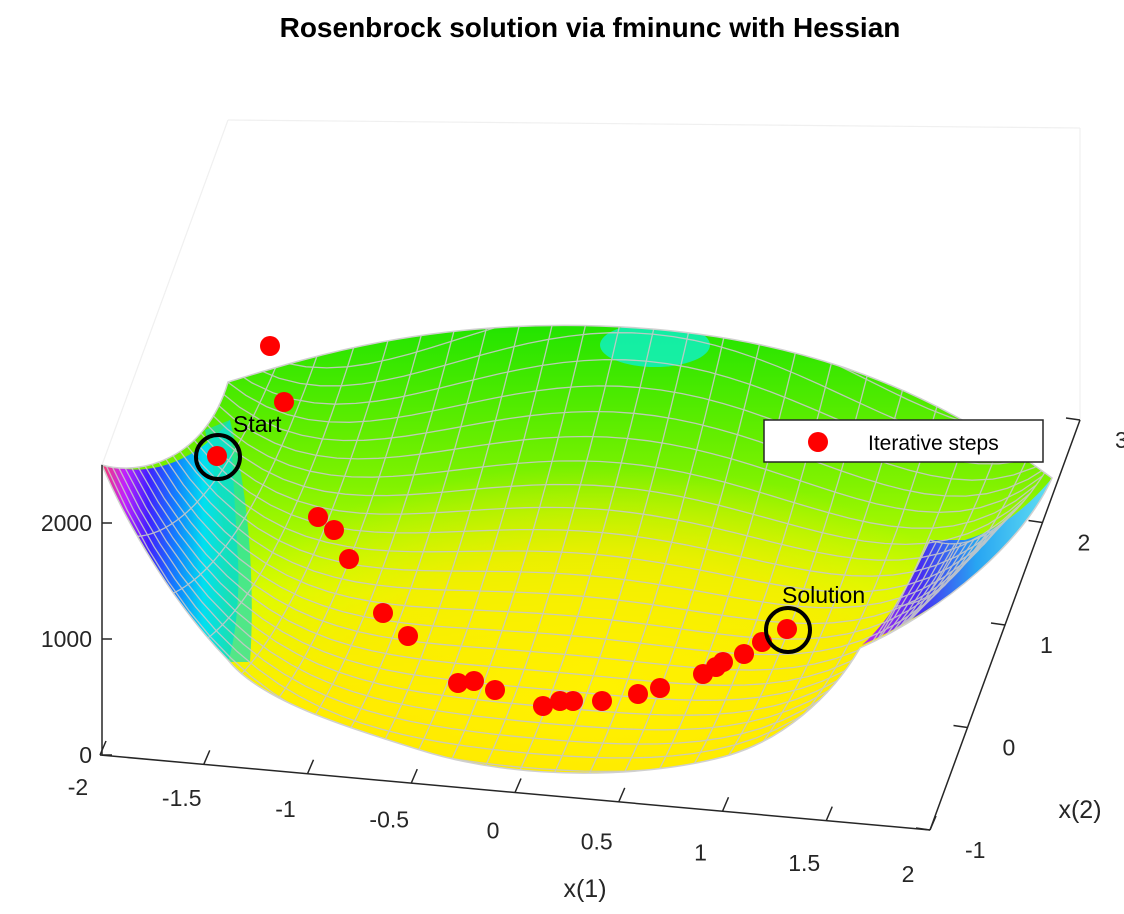 This screenshot has width=1124, height=914. Describe the element at coordinates (493, 831) in the screenshot. I see `x-tick-label: 0` at that location.